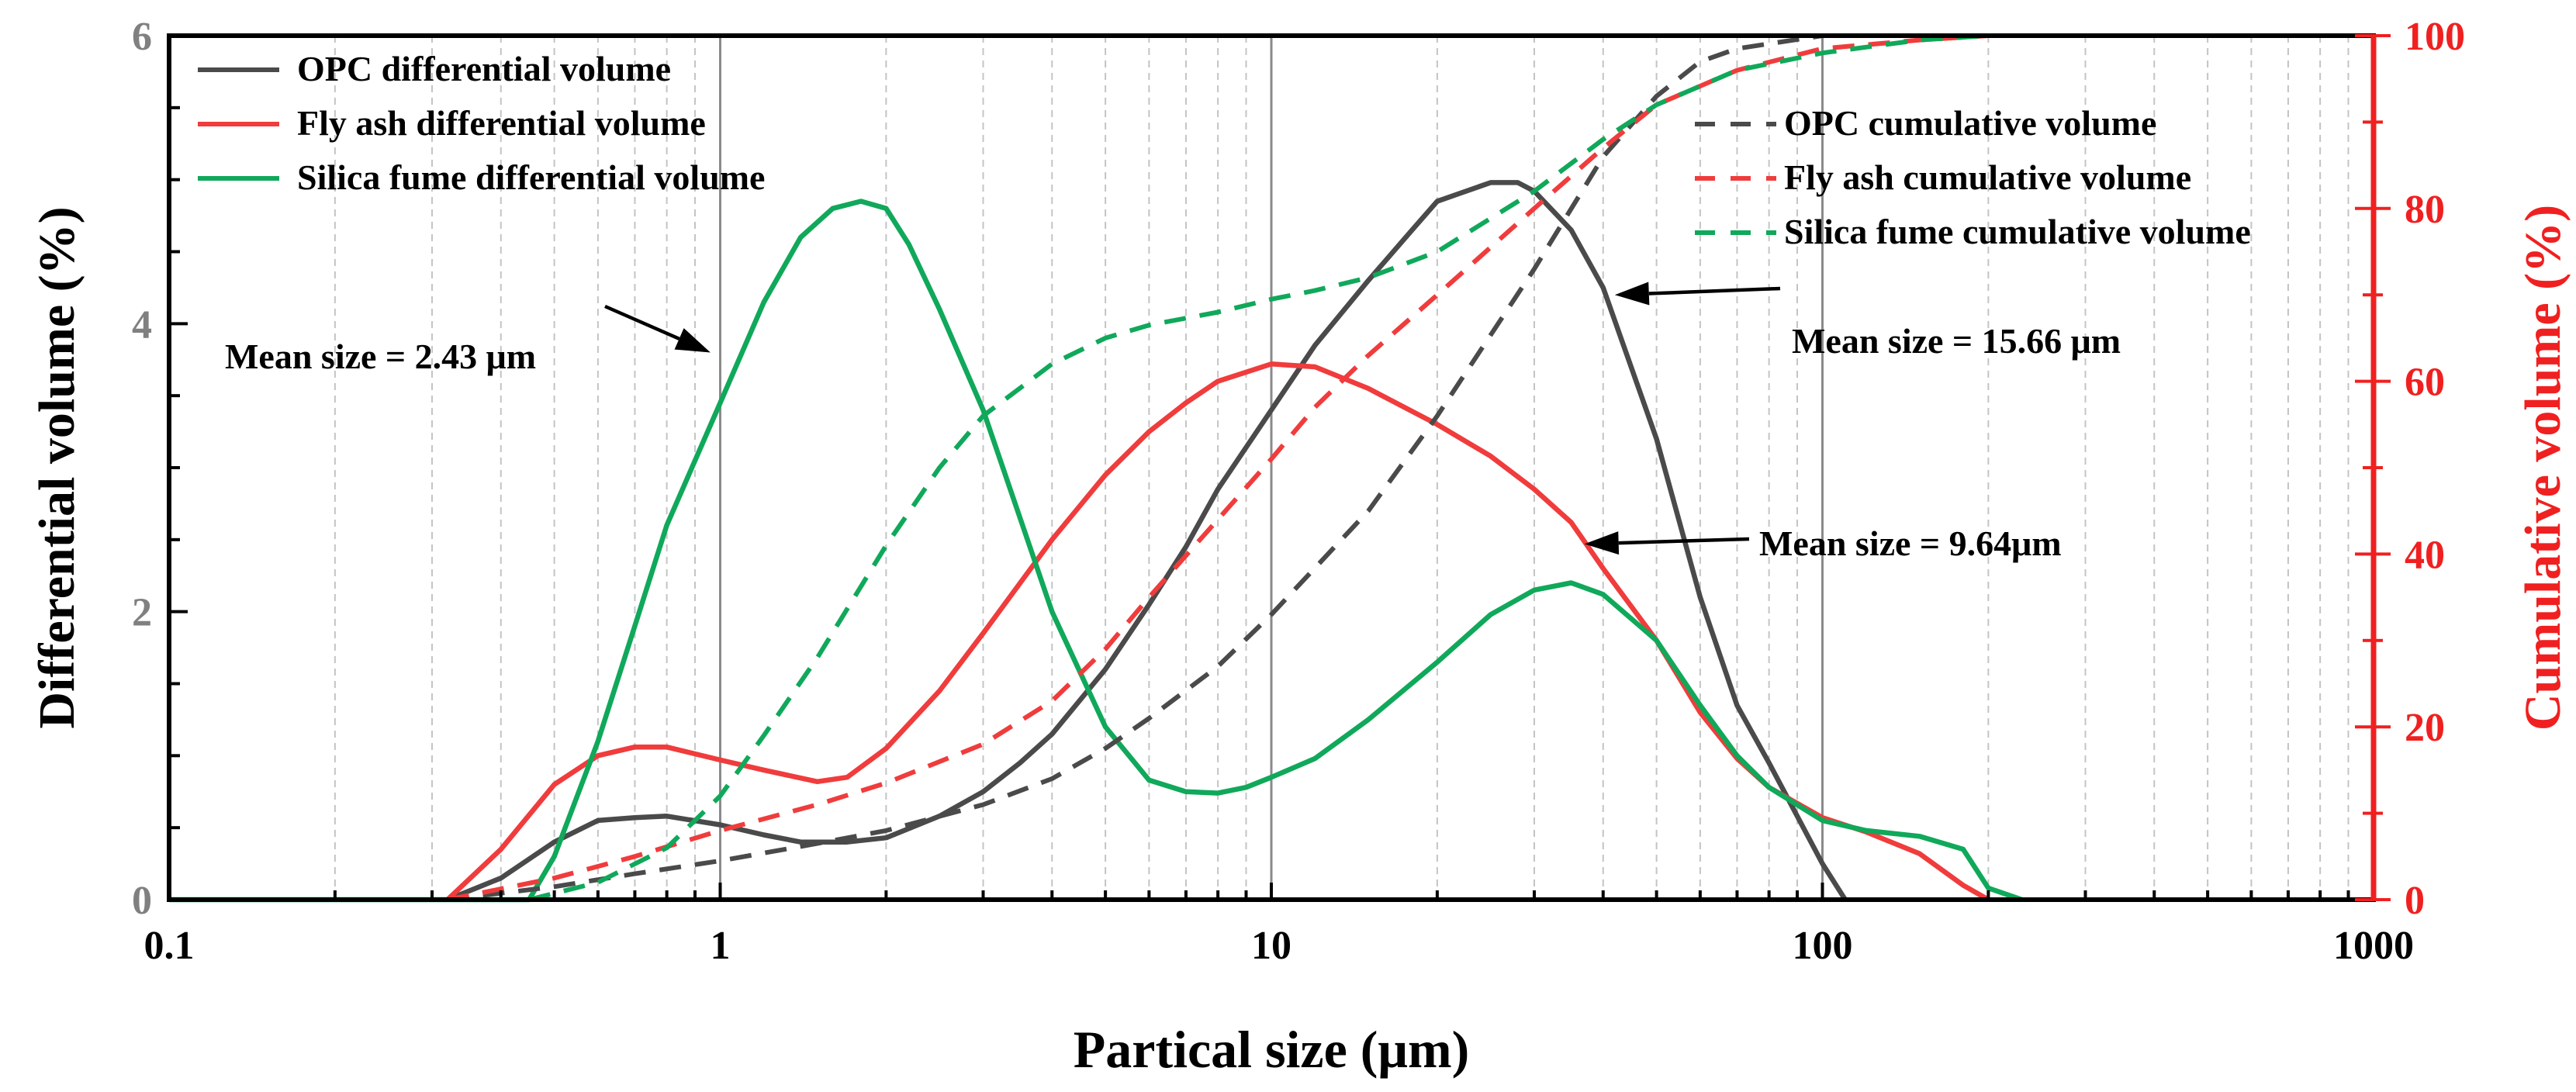 This screenshot has height=1092, width=2576. I want to click on legend-label-flyash-cum: Fly ash cumulative volume, so click(1987, 177).